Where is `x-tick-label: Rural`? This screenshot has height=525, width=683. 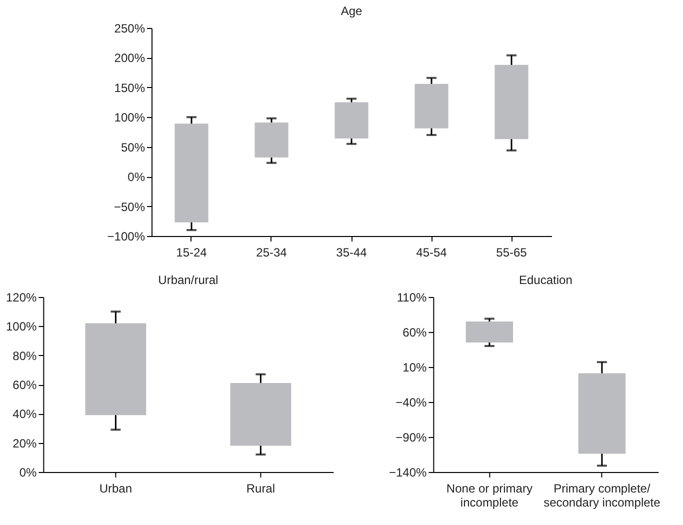
x-tick-label: Rural is located at coordinates (261, 489).